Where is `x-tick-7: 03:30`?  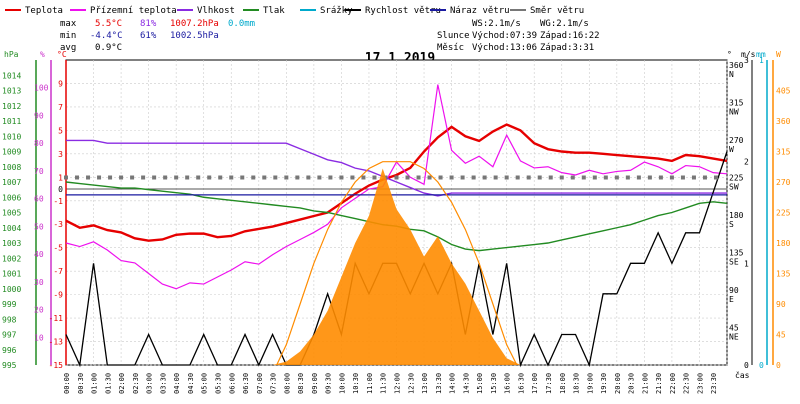 x-tick-7: 03:30 is located at coordinates (163, 383).